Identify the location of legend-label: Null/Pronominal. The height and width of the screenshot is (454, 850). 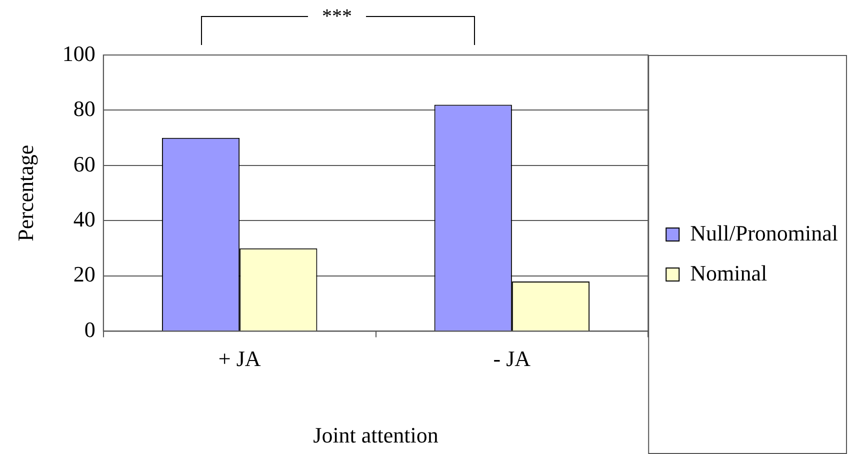
(764, 233).